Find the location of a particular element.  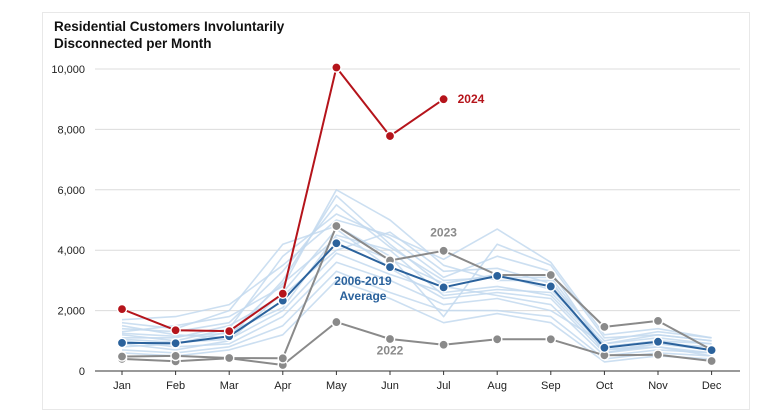

series-label: 2006-2019 is located at coordinates (363, 281).